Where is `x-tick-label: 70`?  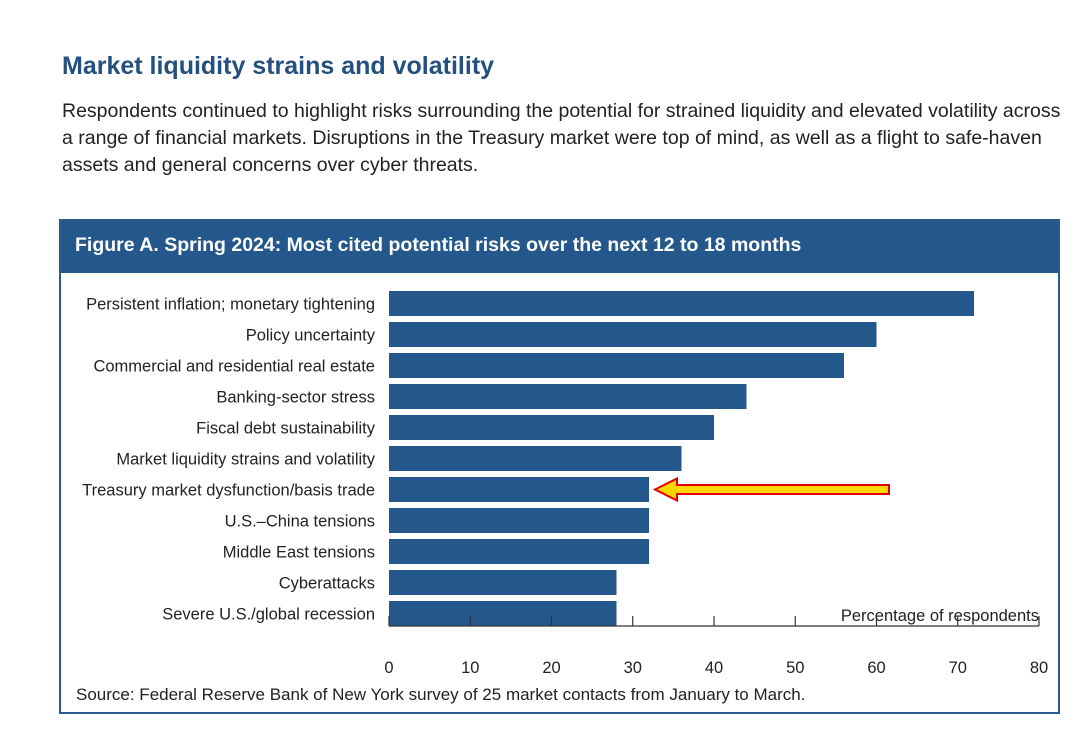
x-tick-label: 70 is located at coordinates (958, 668).